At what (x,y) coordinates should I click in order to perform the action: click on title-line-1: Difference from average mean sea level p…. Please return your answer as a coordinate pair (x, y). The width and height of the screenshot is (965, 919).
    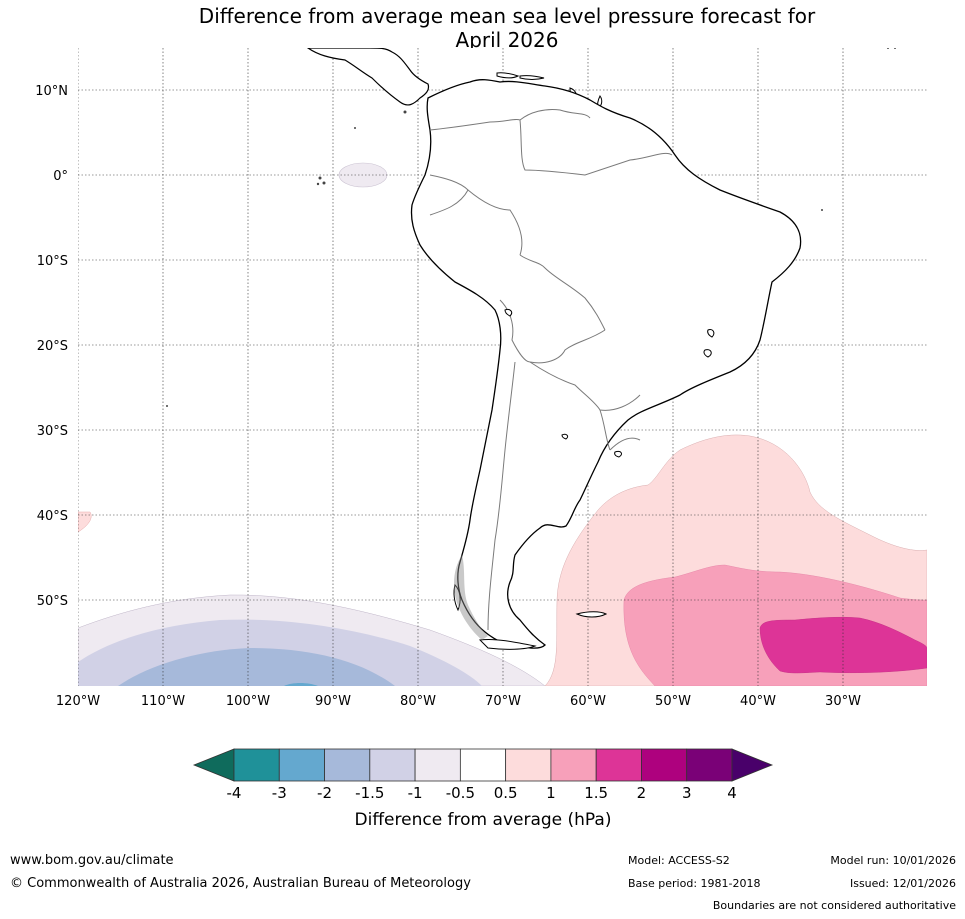
    Looking at the image, I should click on (507, 16).